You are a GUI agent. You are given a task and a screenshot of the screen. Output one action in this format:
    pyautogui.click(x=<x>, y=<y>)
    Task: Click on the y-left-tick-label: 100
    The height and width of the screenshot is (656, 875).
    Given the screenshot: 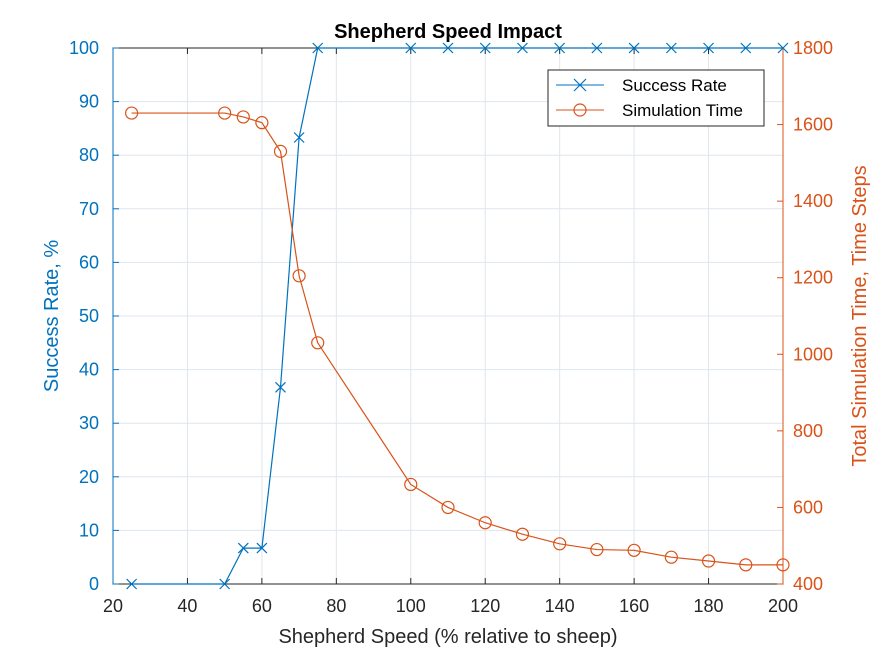 What is the action you would take?
    pyautogui.click(x=84, y=48)
    